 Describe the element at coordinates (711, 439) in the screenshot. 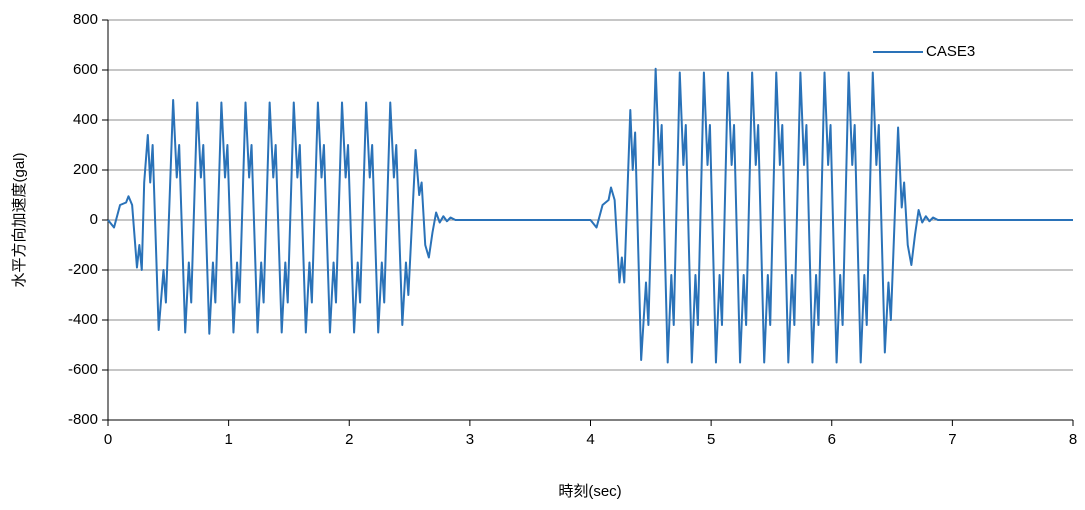

I see `x-tick-label: 5` at that location.